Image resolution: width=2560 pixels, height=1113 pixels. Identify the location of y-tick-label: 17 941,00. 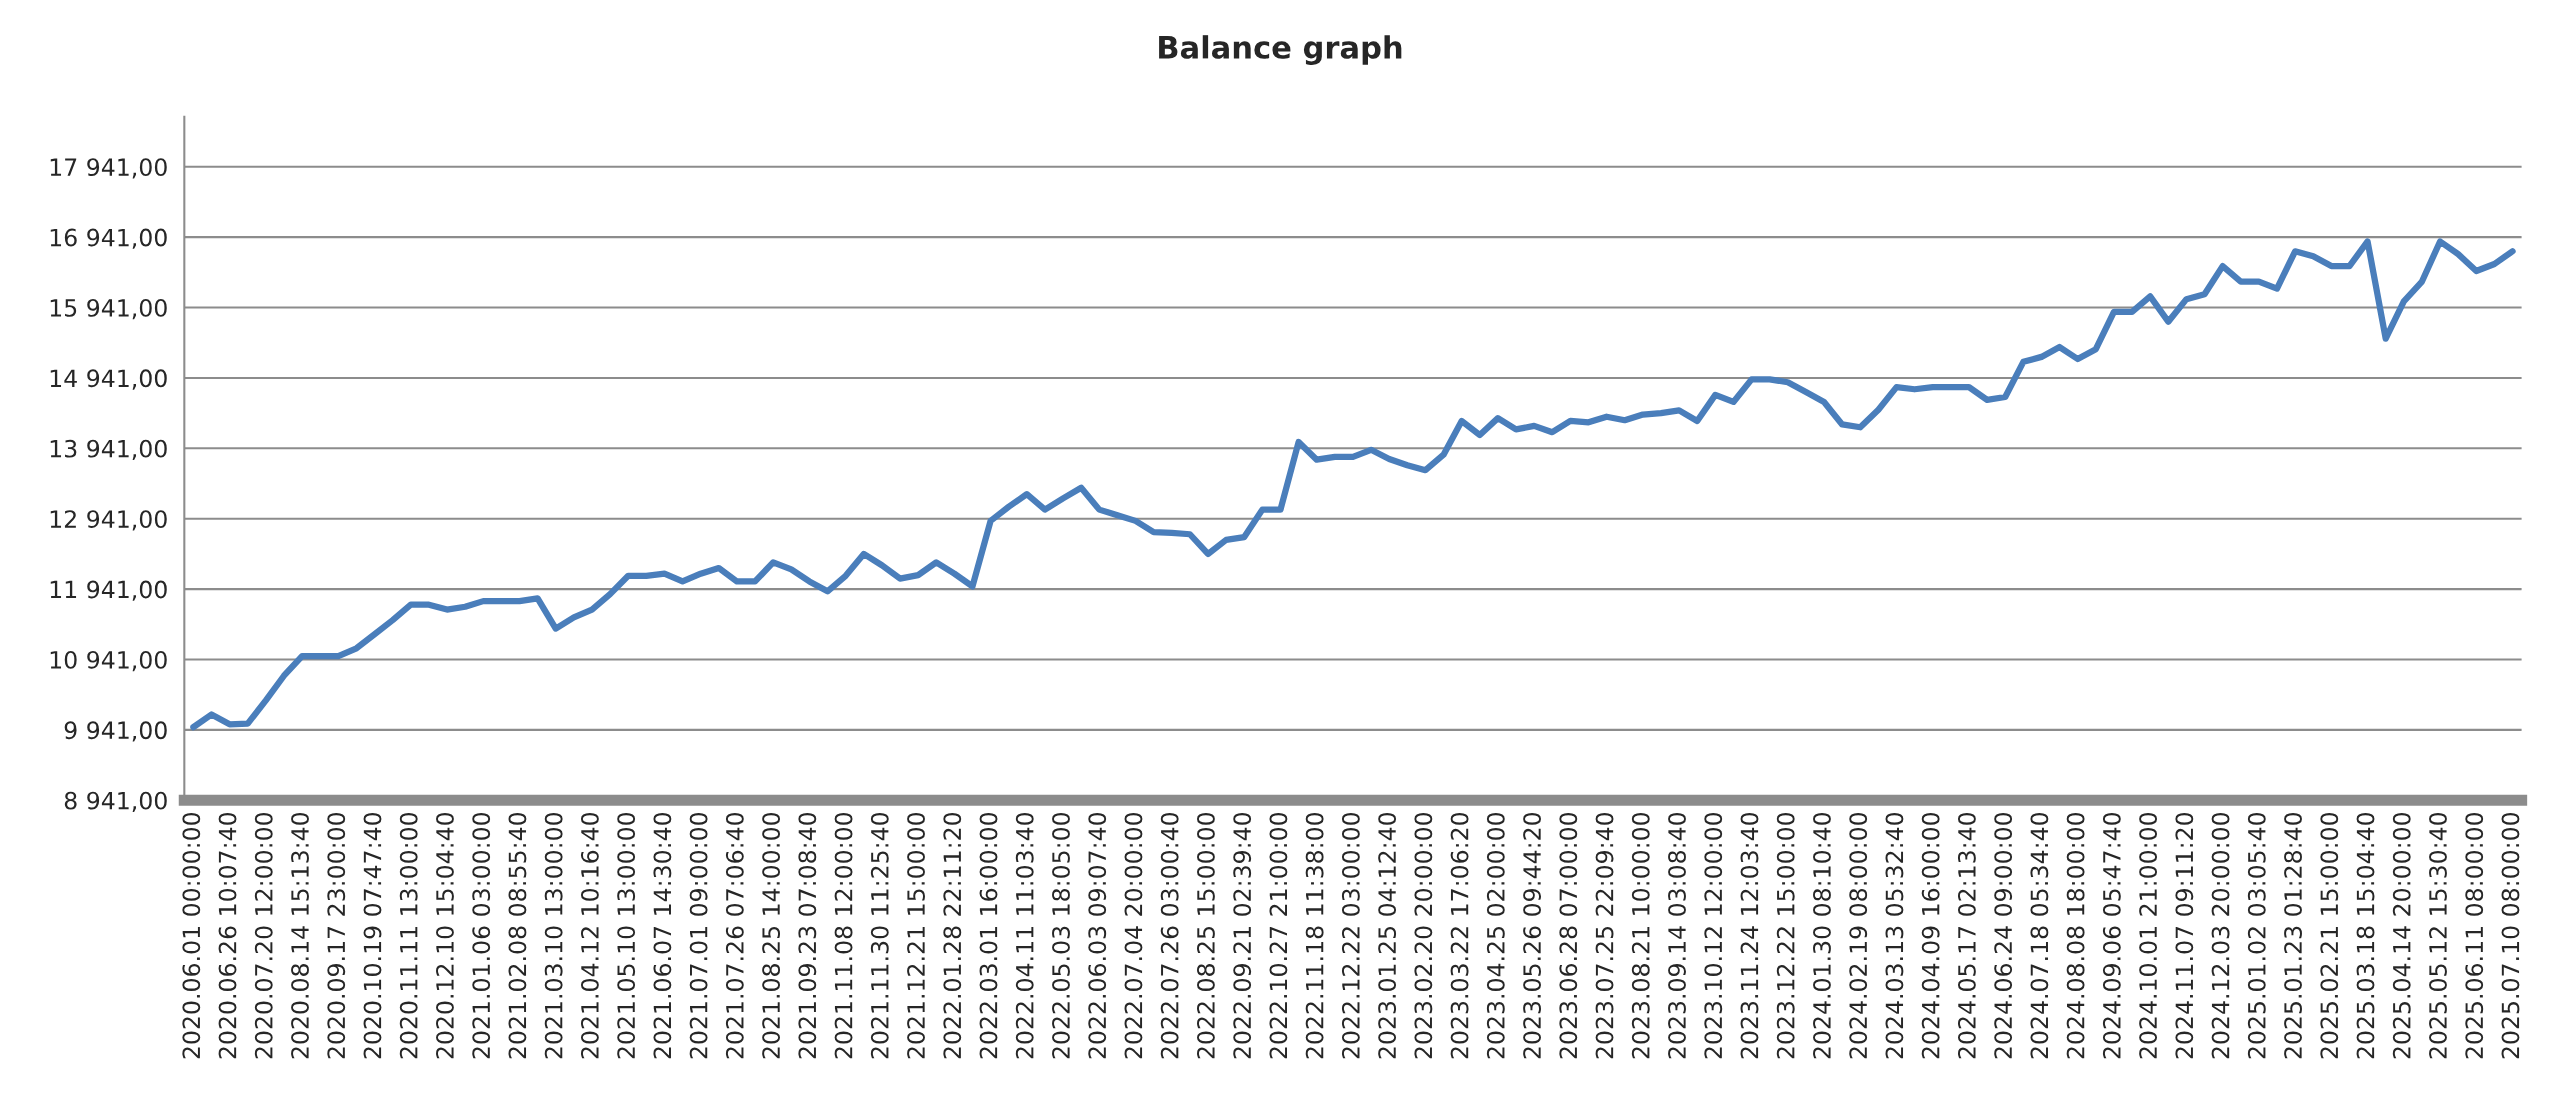
(108, 168).